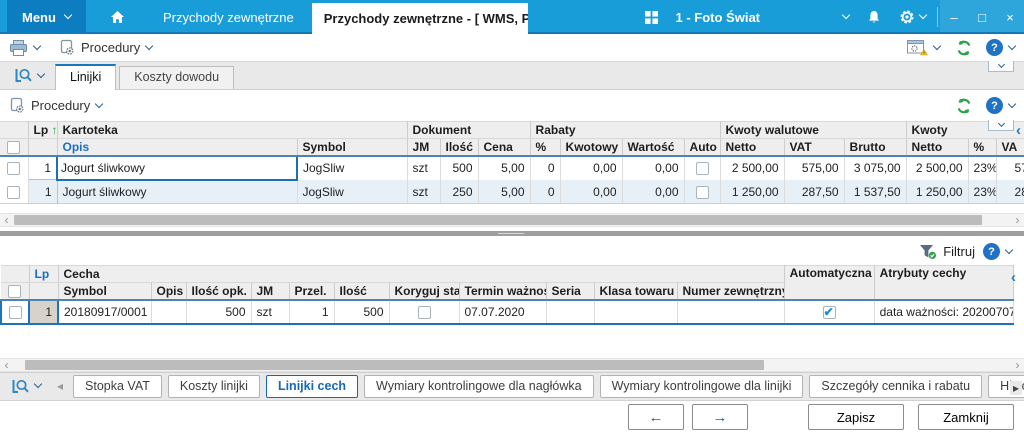  I want to click on header-seria: Seria, so click(570, 291).